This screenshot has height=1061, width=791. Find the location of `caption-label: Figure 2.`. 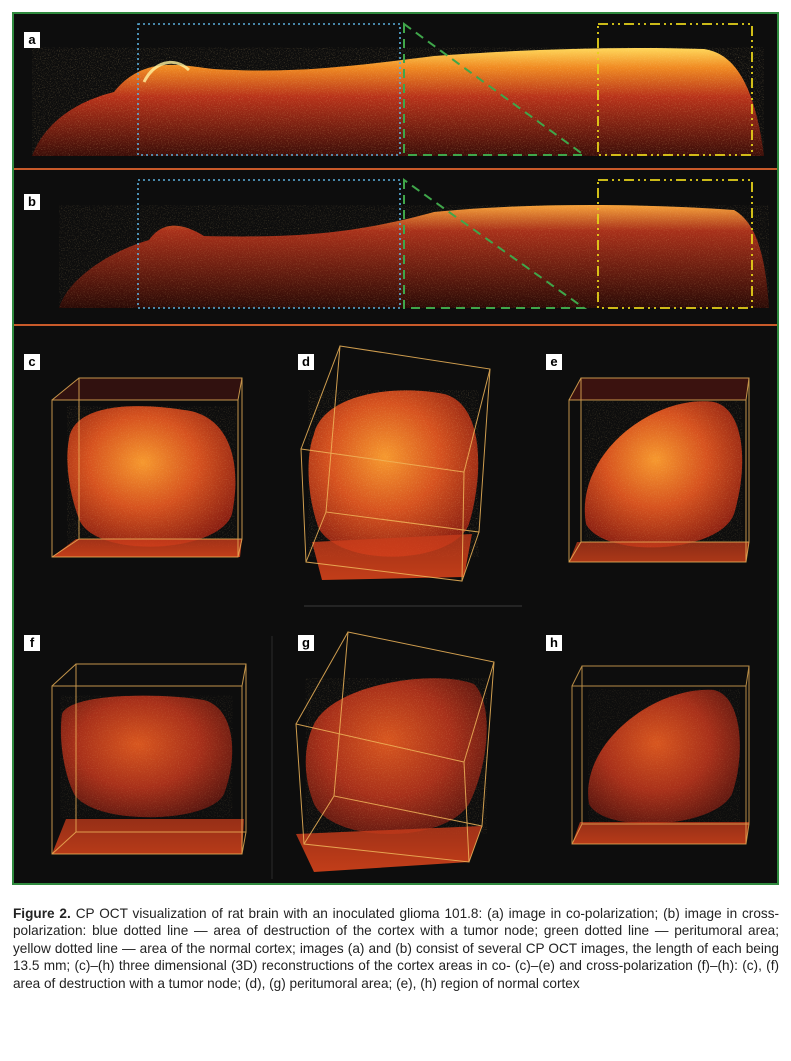

caption-label: Figure 2. is located at coordinates (42, 913).